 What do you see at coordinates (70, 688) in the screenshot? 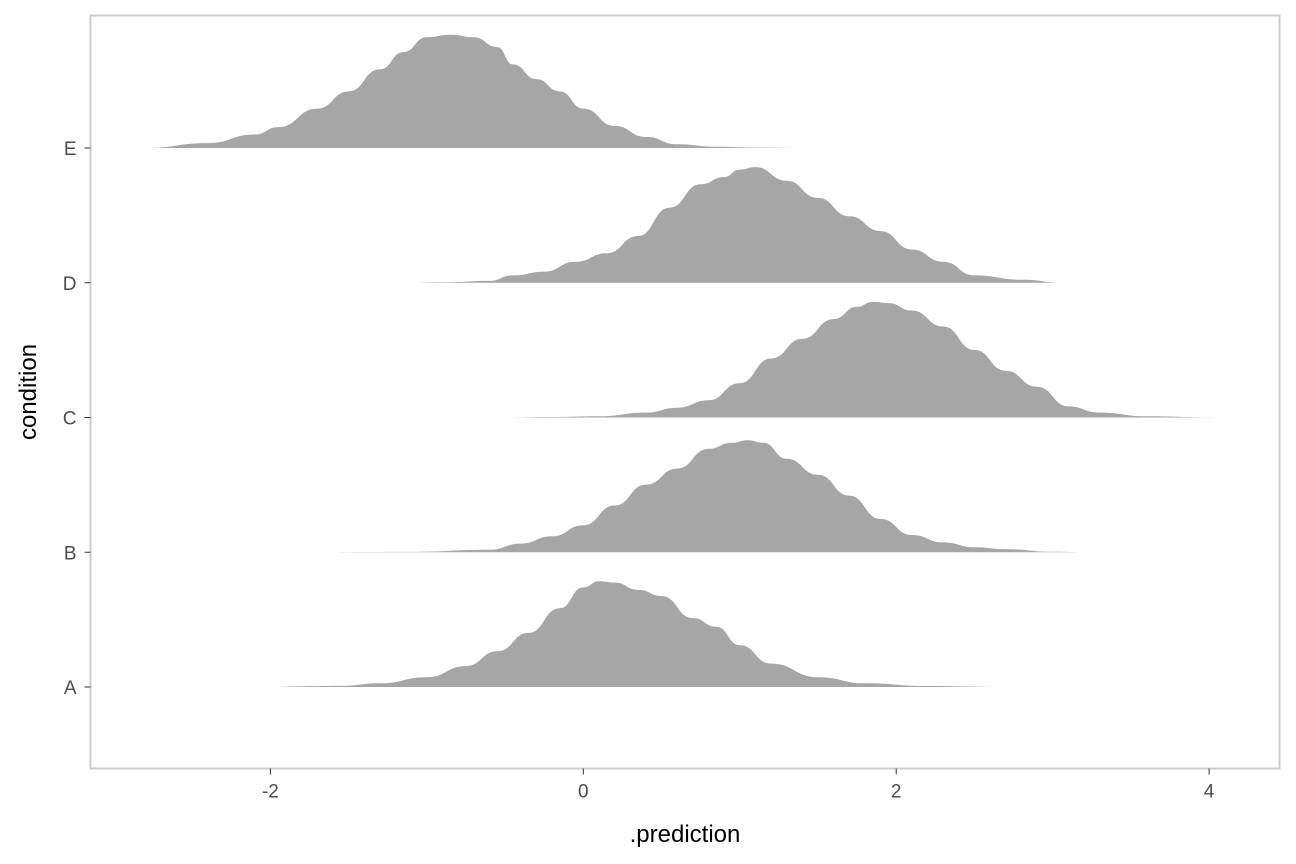
I see `y-tick-label-A: A` at bounding box center [70, 688].